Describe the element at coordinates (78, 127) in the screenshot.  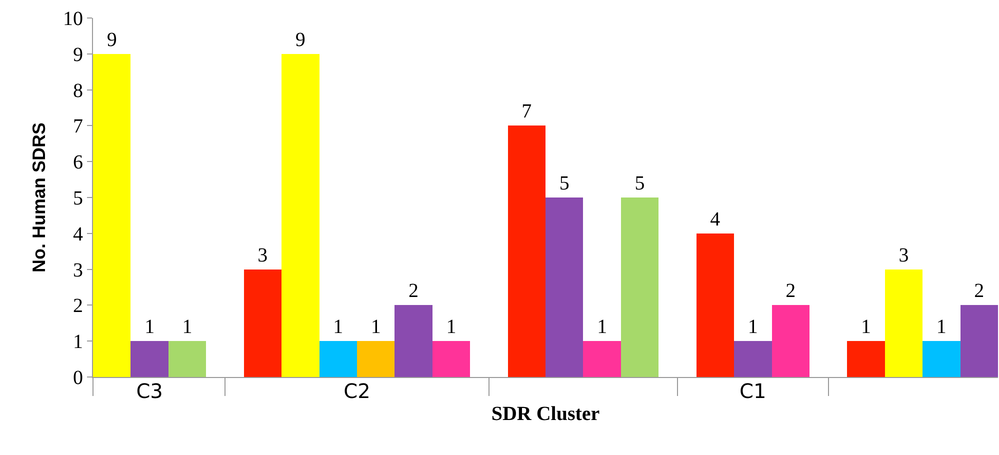
I see `y-tick-label: 7` at that location.